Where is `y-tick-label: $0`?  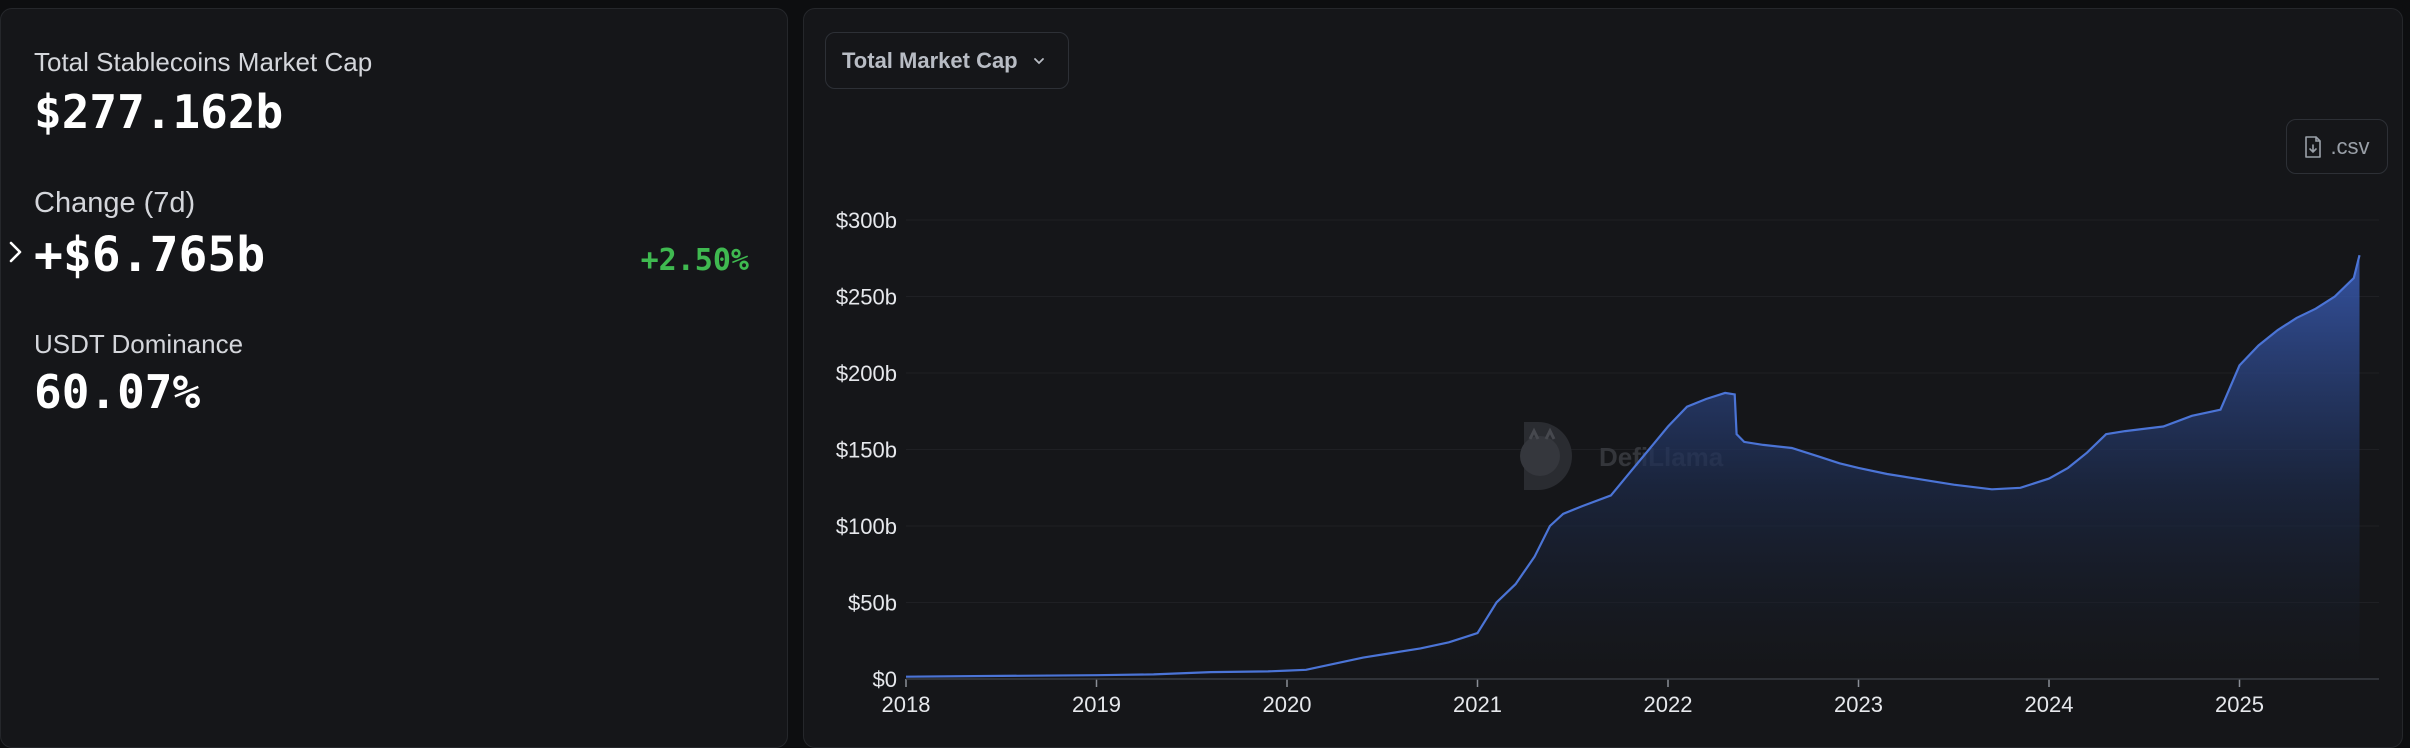 y-tick-label: $0 is located at coordinates (885, 679).